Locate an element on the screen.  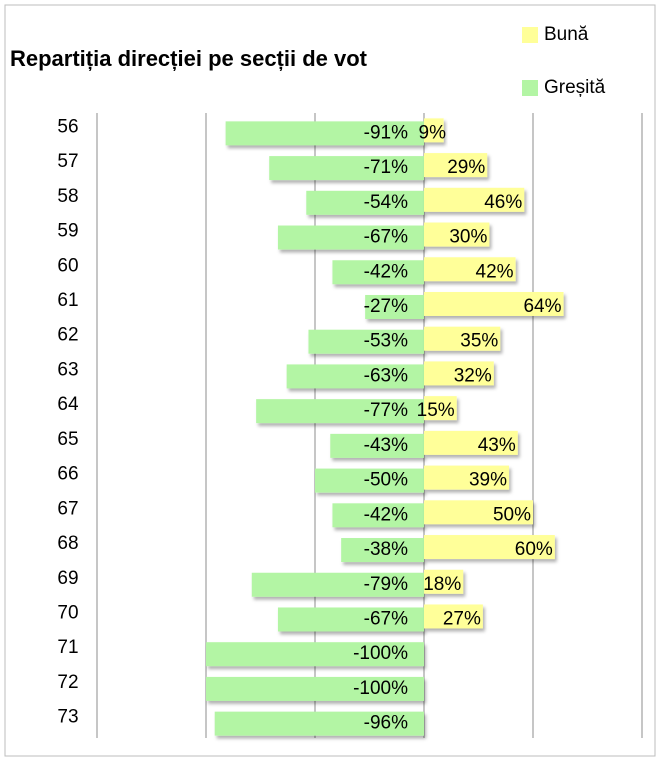
y-tick-label: 69 is located at coordinates (67, 578).